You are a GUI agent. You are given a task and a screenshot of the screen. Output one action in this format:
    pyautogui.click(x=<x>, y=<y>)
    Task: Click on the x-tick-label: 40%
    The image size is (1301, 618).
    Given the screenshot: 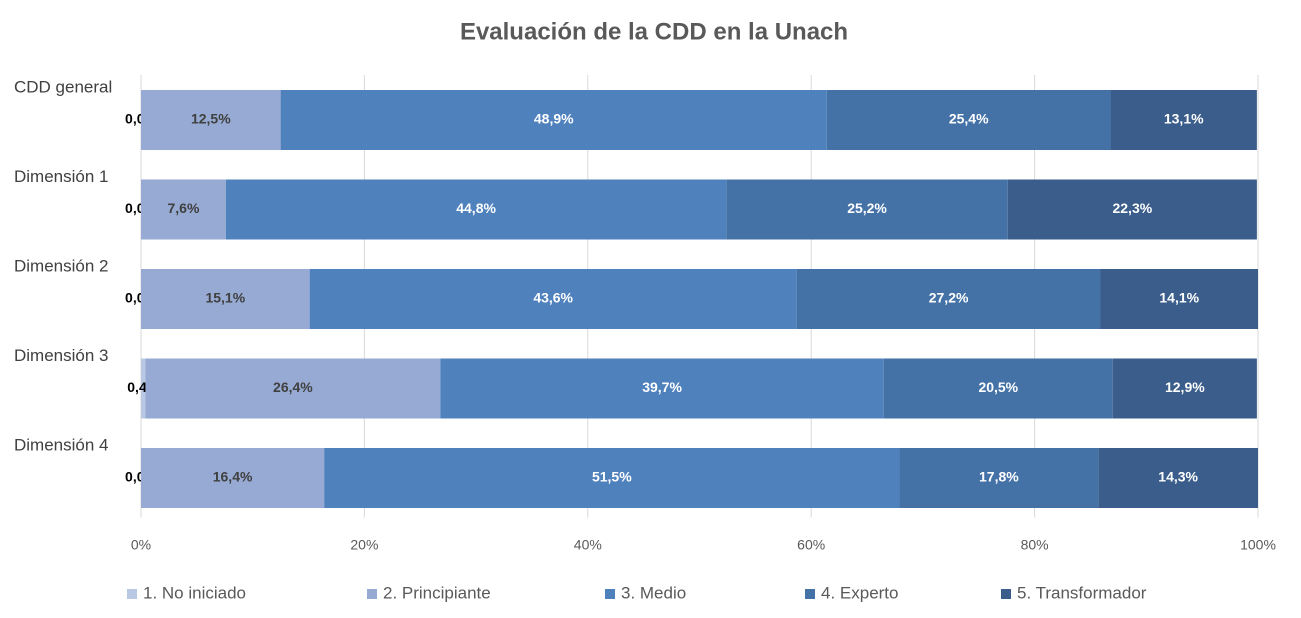 What is the action you would take?
    pyautogui.click(x=588, y=545)
    